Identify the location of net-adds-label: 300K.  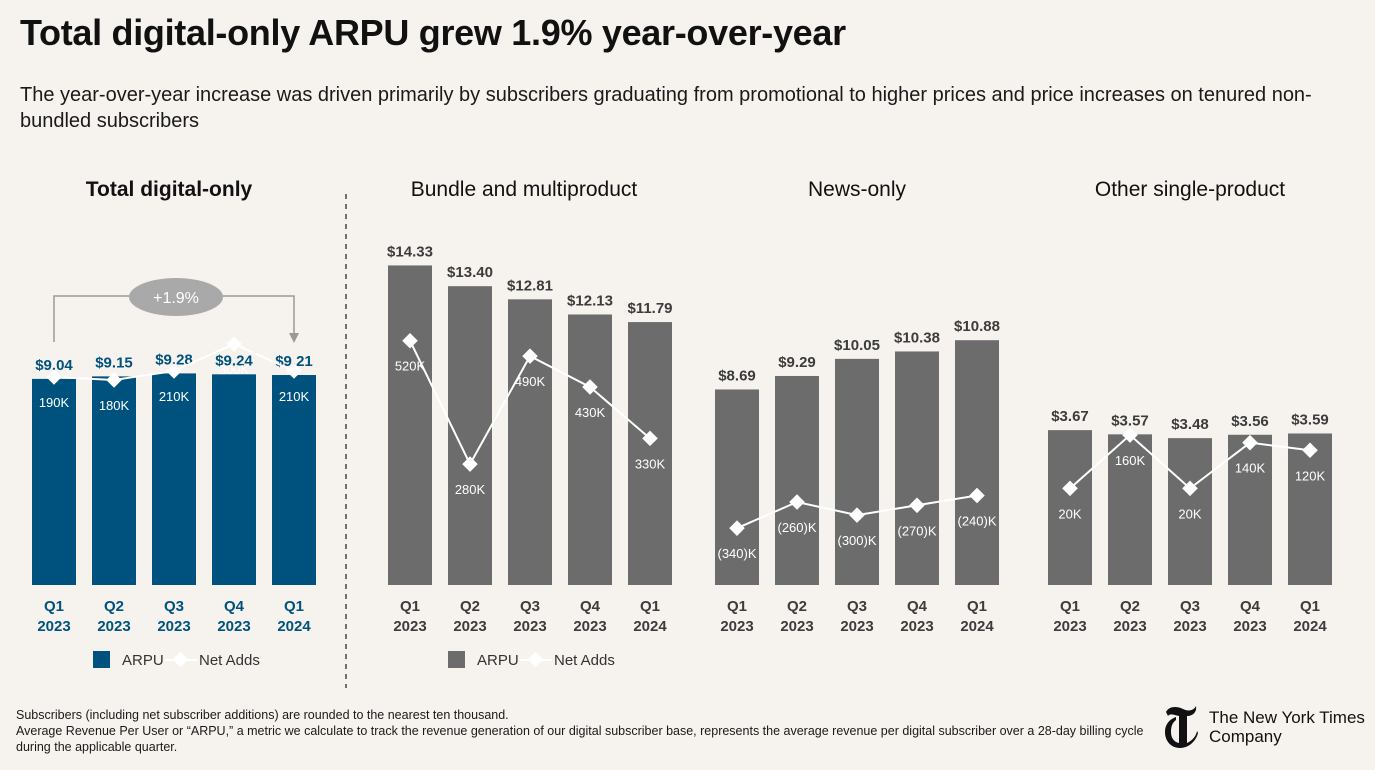
(234, 369).